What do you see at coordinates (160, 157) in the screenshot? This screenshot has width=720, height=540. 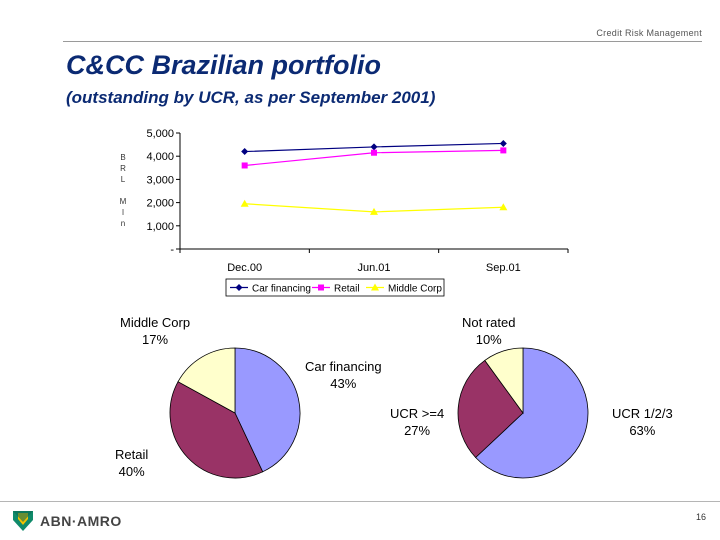 I see `y-tick-label: 4,000` at bounding box center [160, 157].